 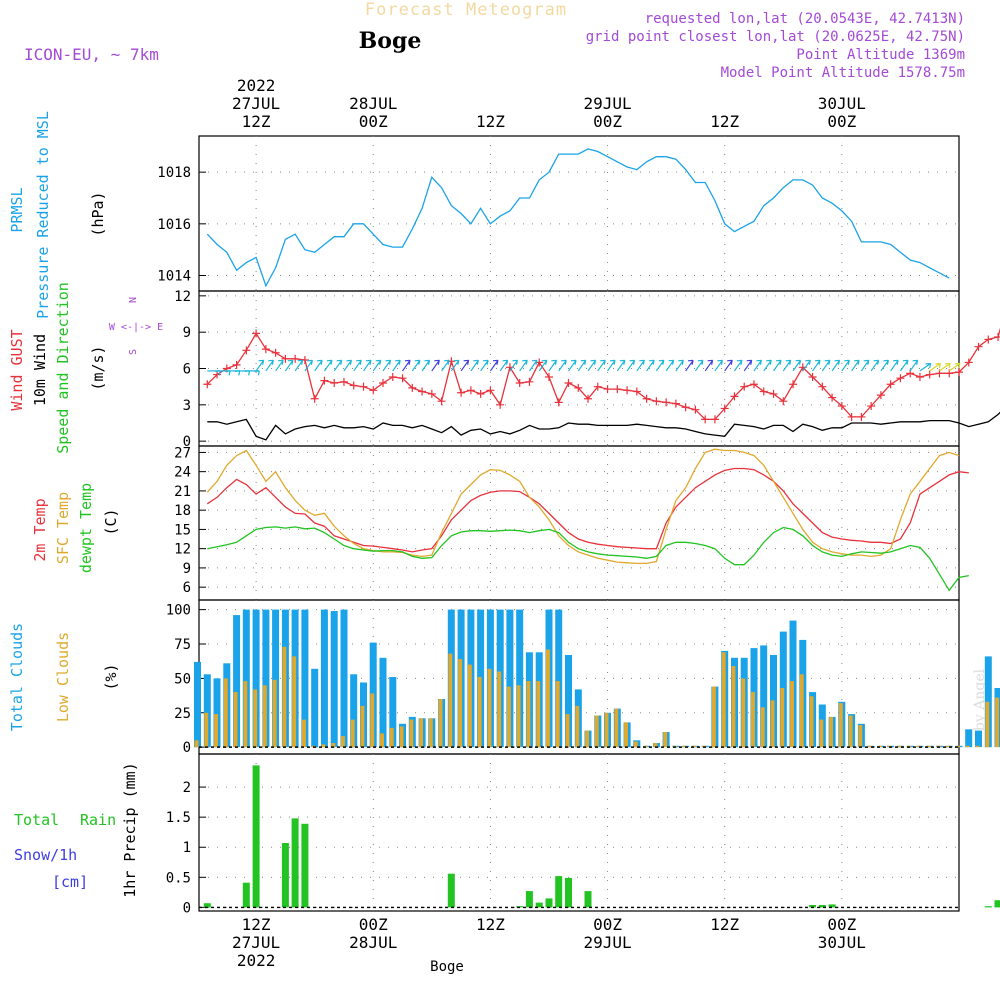 What do you see at coordinates (187, 748) in the screenshot?
I see `panel-4-ytick-label: 0` at bounding box center [187, 748].